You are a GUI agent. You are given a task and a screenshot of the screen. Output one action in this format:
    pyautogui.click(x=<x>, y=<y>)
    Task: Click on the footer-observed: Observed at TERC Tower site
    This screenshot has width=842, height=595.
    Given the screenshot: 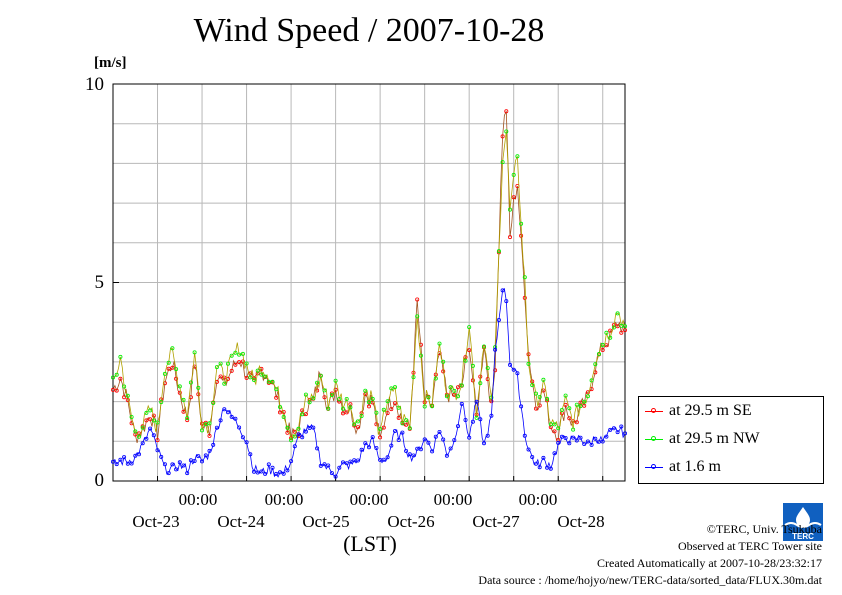 What is the action you would take?
    pyautogui.click(x=749, y=546)
    